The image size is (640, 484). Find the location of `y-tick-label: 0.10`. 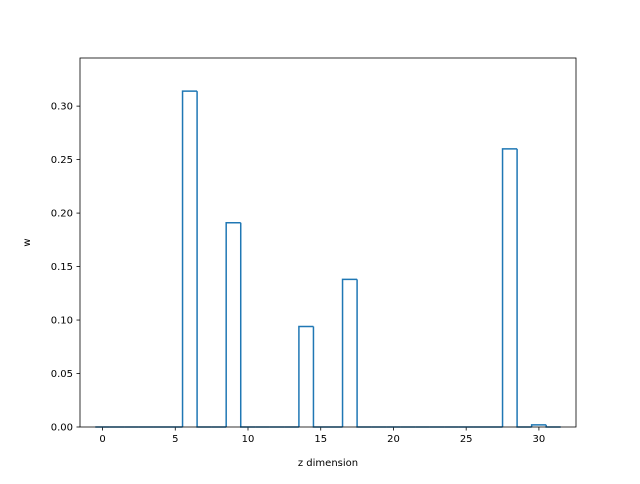

y-tick-label: 0.10 is located at coordinates (62, 321).